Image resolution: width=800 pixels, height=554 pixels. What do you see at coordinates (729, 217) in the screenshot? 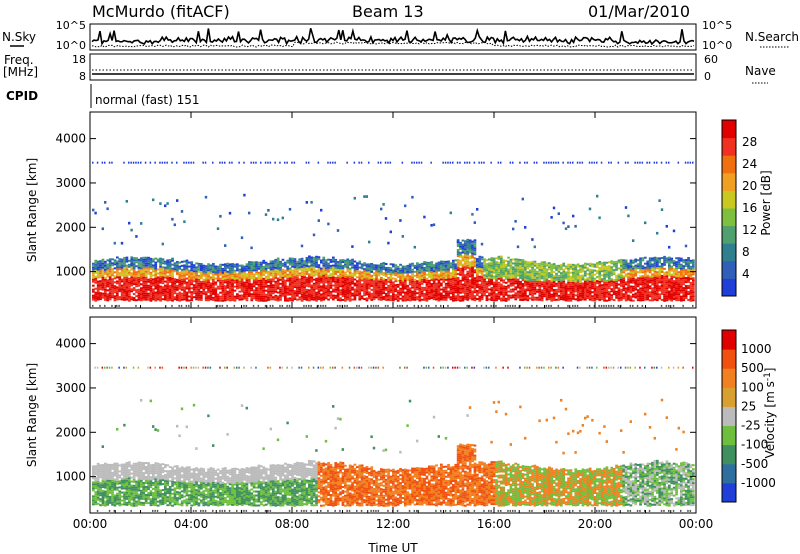
I see `colorbar-segment` at bounding box center [729, 217].